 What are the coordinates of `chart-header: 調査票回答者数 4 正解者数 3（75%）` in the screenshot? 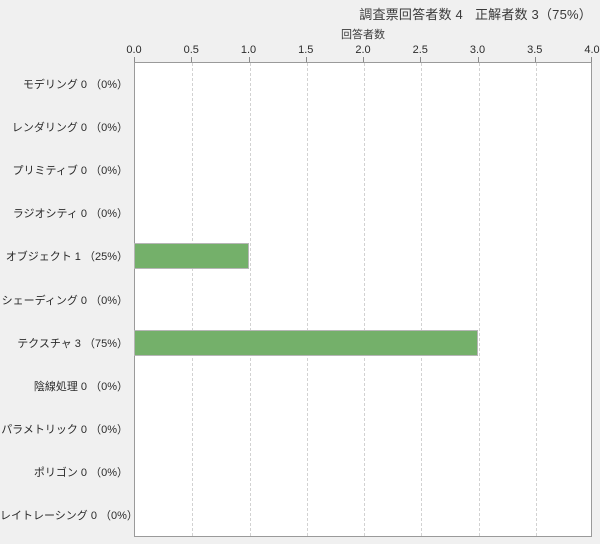 It's located at (296, 13).